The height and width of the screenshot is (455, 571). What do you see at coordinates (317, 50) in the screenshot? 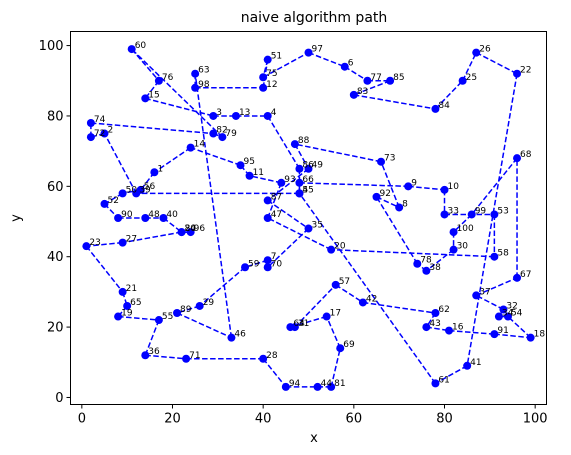
I see `point-label: 97` at bounding box center [317, 50].